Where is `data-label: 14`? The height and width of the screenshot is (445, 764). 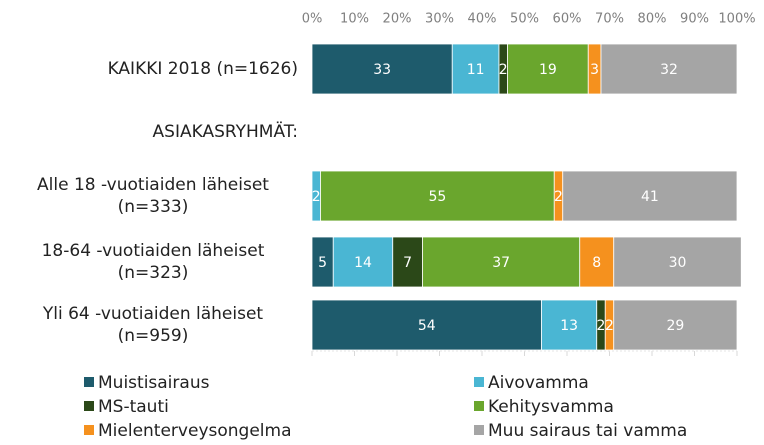
data-label: 14 is located at coordinates (363, 263).